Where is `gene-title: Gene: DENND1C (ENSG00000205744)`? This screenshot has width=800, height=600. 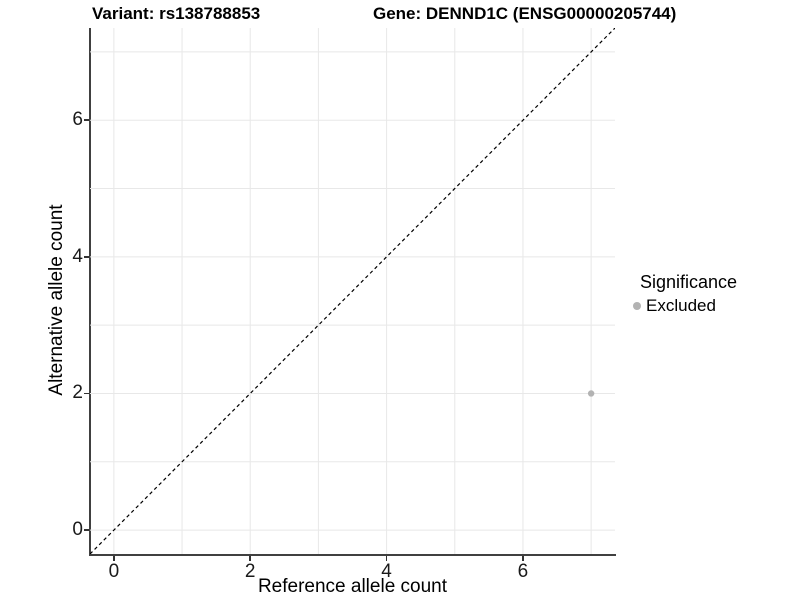 gene-title: Gene: DENND1C (ENSG00000205744) is located at coordinates (525, 13).